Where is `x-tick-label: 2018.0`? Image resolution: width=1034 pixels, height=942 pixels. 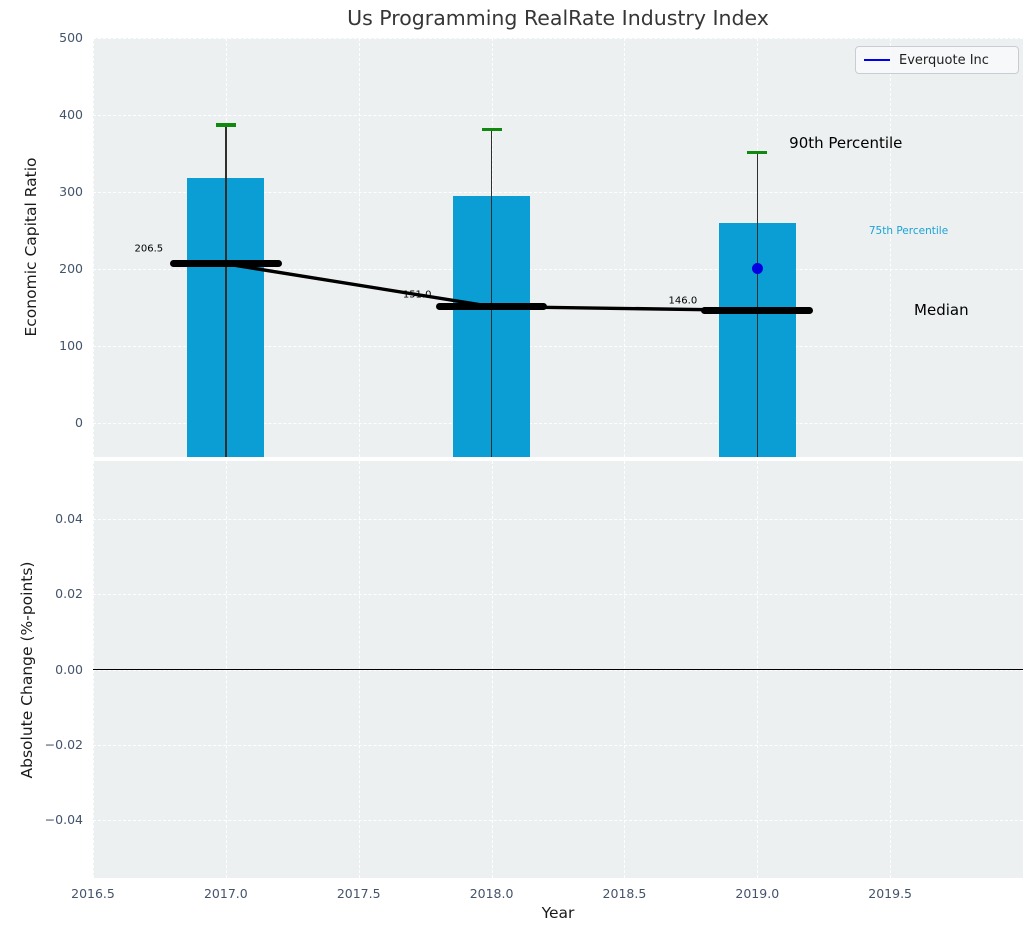
x-tick-label: 2018.0 is located at coordinates (491, 893).